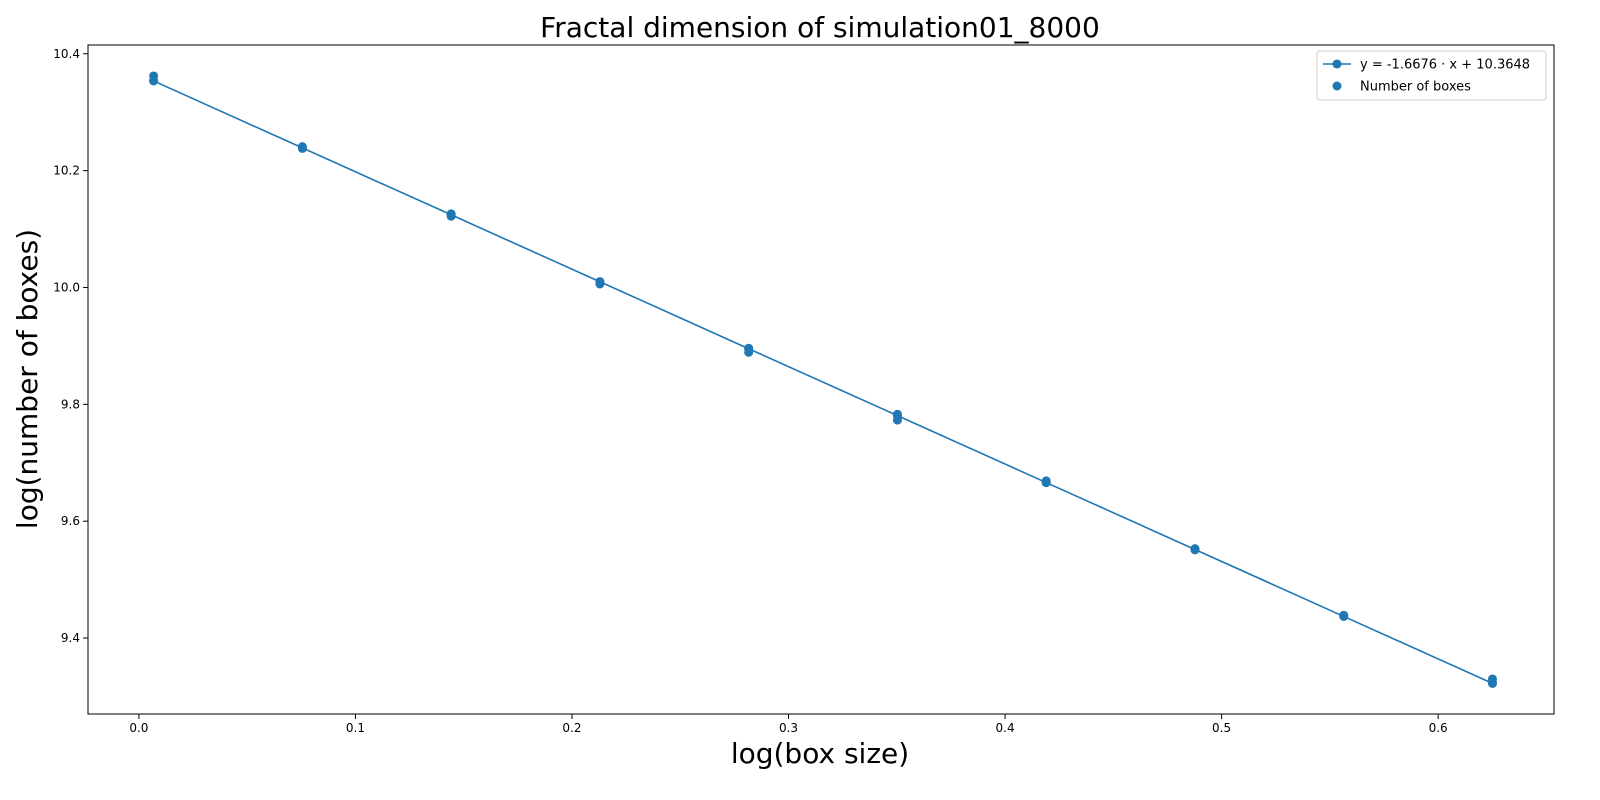 This screenshot has height=800, width=1600. I want to click on y-tick-label: 9.4, so click(70, 638).